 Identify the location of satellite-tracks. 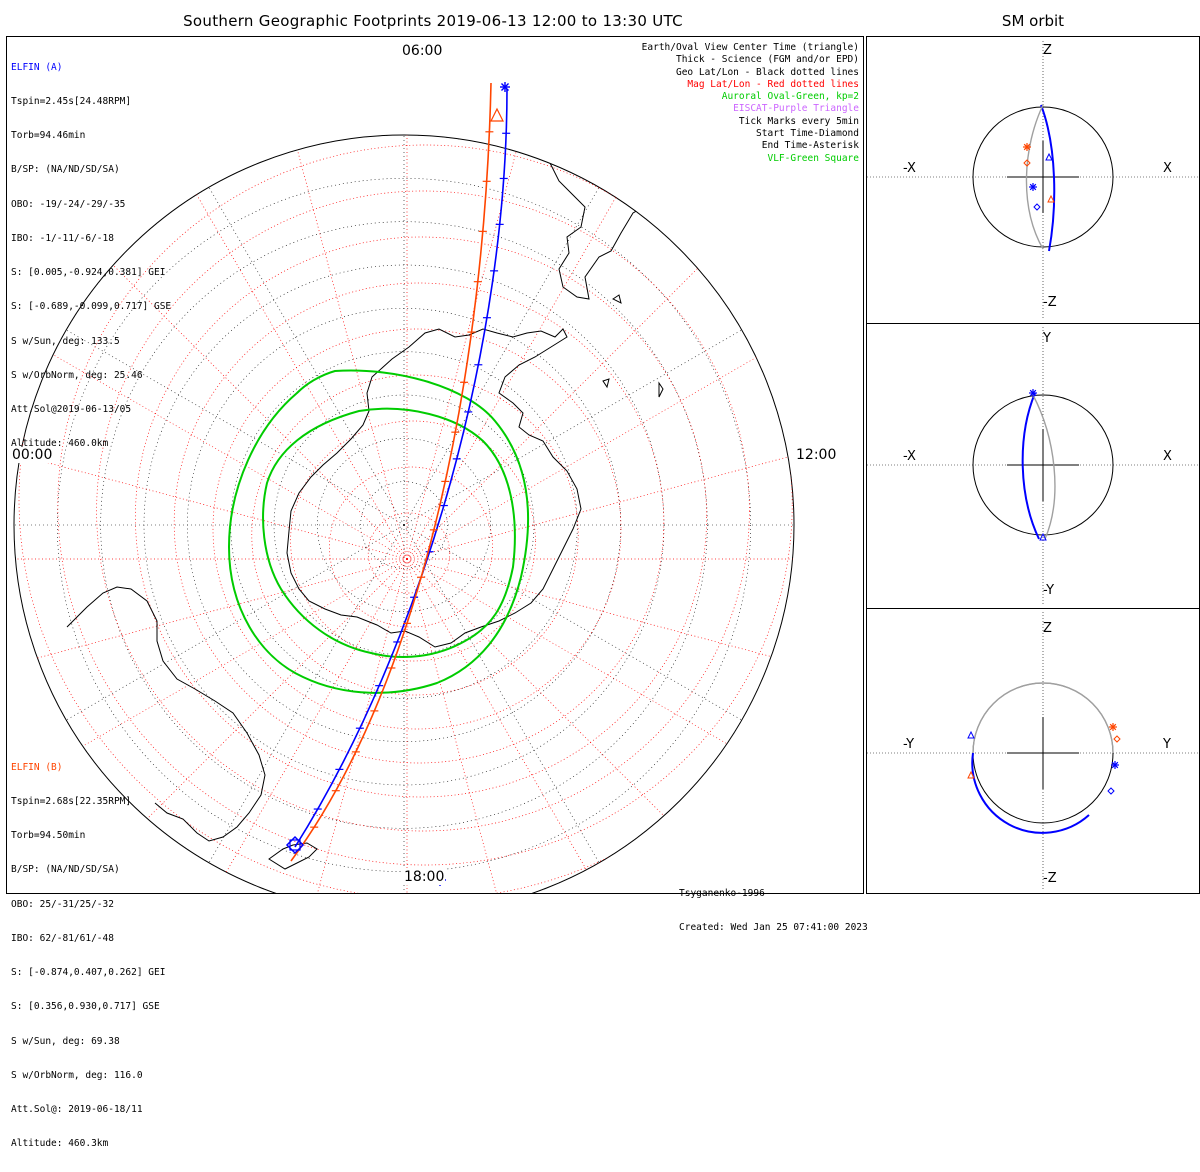
(398, 484).